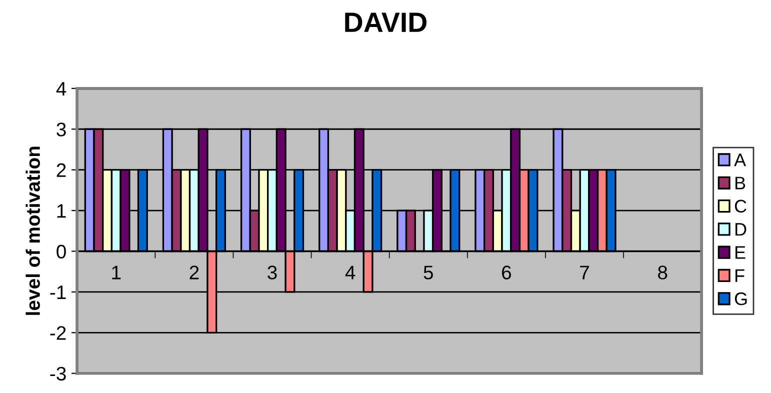 This screenshot has height=393, width=771. What do you see at coordinates (428, 273) in the screenshot?
I see `x-tick-label: 5` at bounding box center [428, 273].